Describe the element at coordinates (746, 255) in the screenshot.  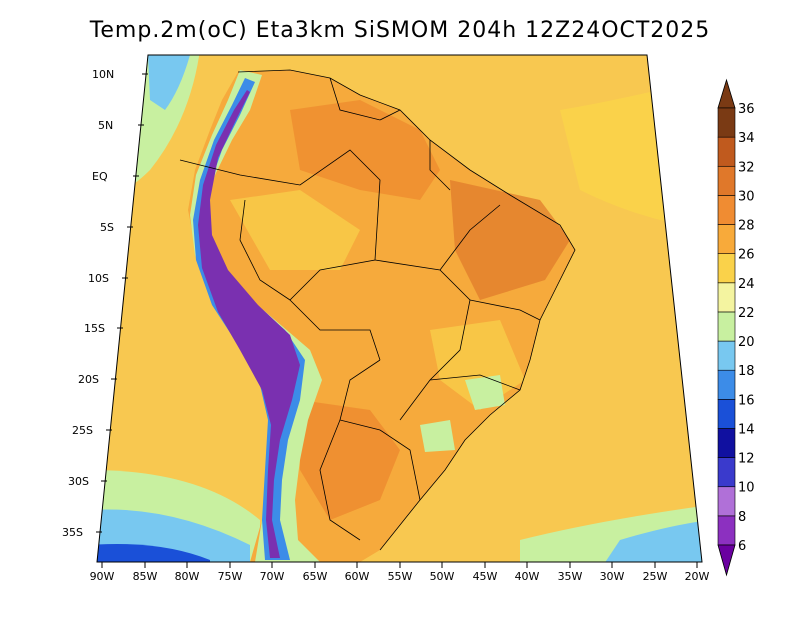
I see `colorbar-label: 26` at that location.